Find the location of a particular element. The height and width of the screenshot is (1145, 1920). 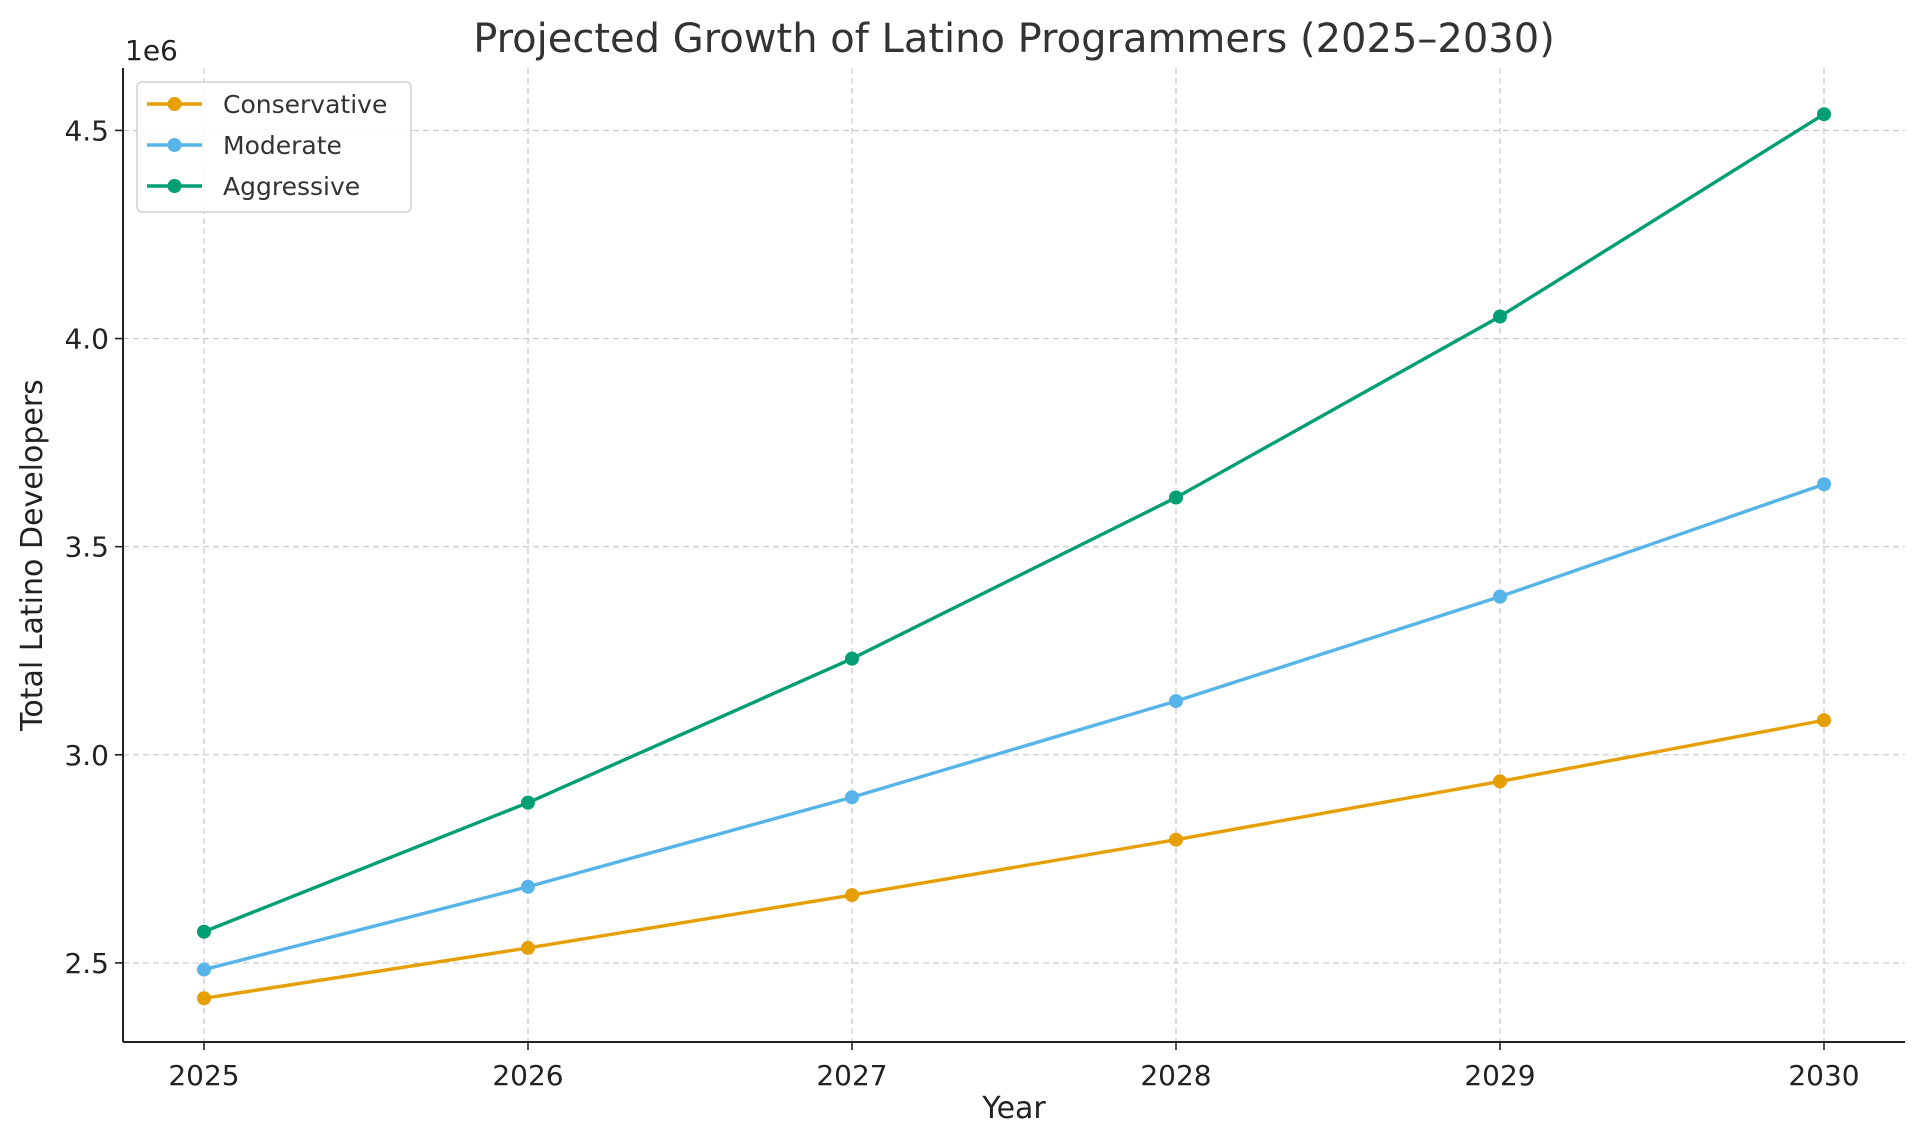

y-tick-label: 4.0 is located at coordinates (86, 339).